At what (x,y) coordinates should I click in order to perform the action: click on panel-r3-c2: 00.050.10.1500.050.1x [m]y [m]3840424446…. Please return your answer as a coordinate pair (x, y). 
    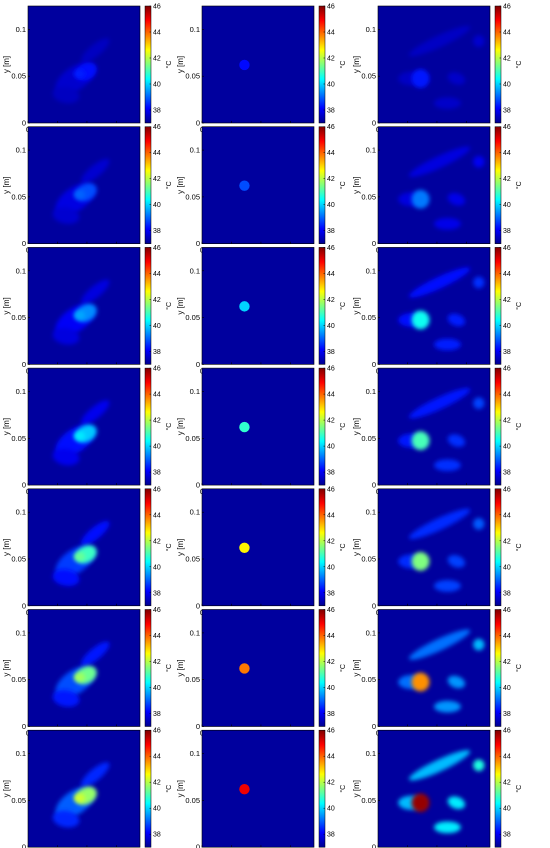
    Looking at the image, I should click on (261, 315).